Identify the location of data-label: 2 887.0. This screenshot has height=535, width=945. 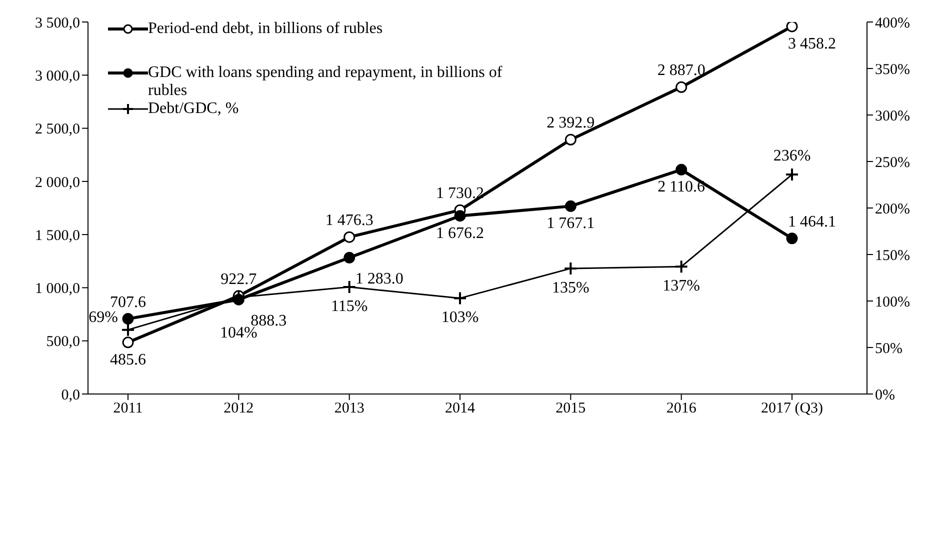
(681, 71).